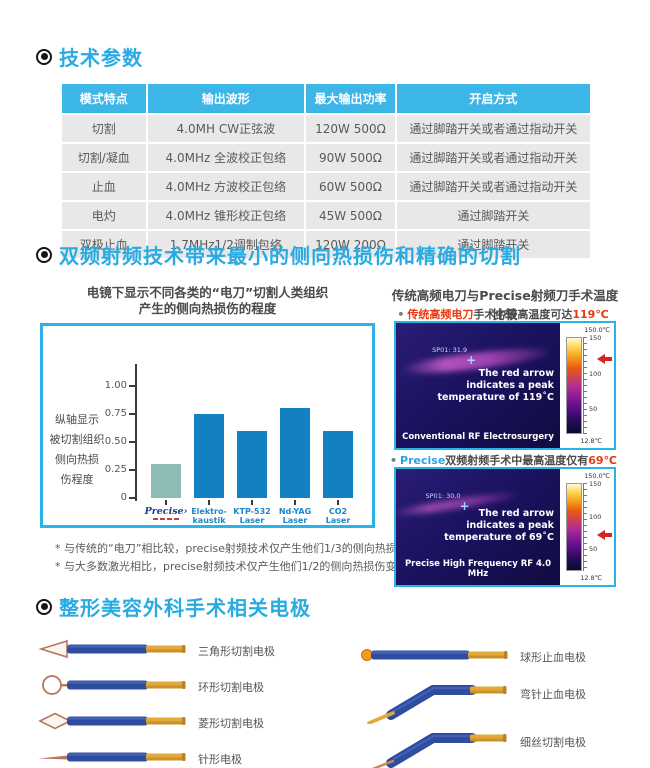  What do you see at coordinates (115, 469) in the screenshot?
I see `y-tick-label: 0.25` at bounding box center [115, 469].